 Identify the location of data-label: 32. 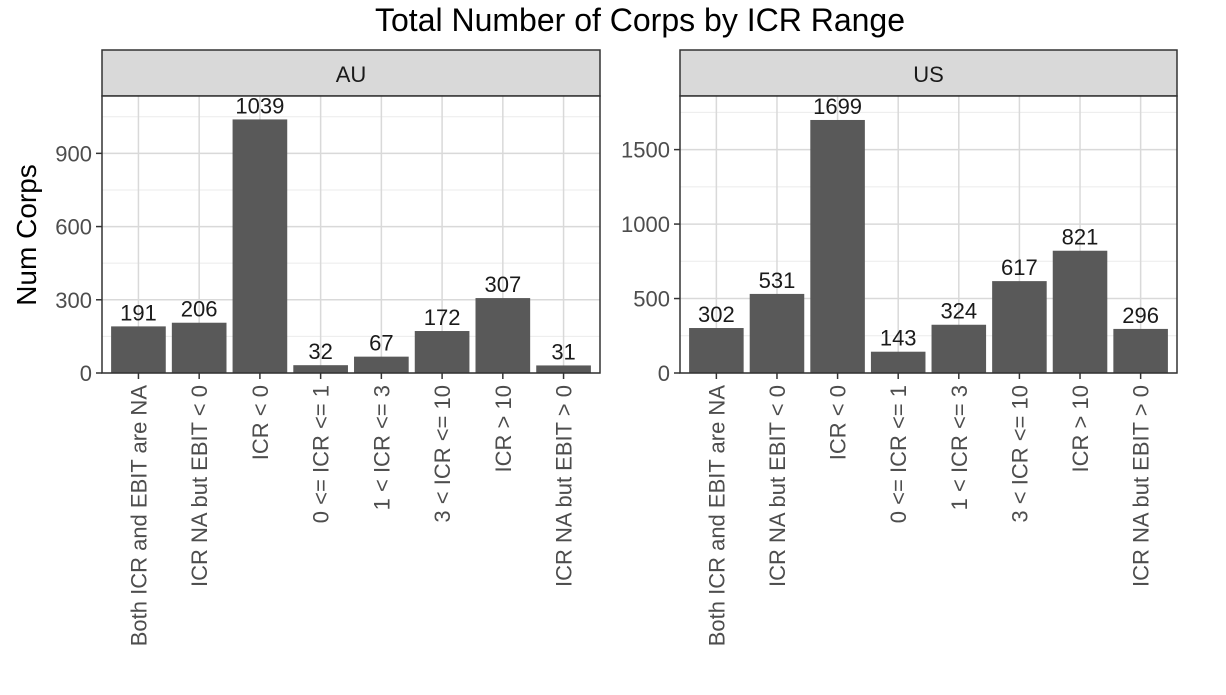
(320, 351).